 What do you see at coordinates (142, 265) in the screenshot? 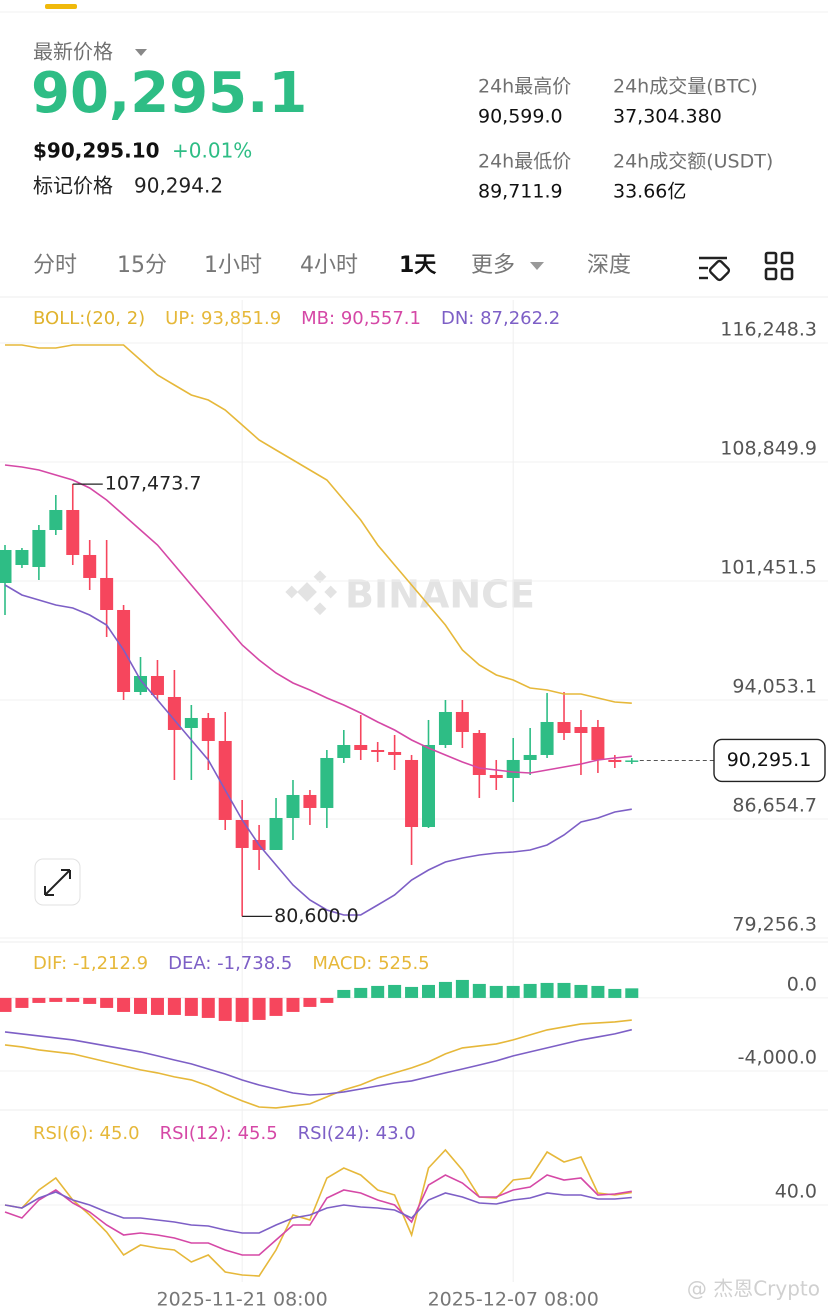
I see `timeframe-tab: 15分` at bounding box center [142, 265].